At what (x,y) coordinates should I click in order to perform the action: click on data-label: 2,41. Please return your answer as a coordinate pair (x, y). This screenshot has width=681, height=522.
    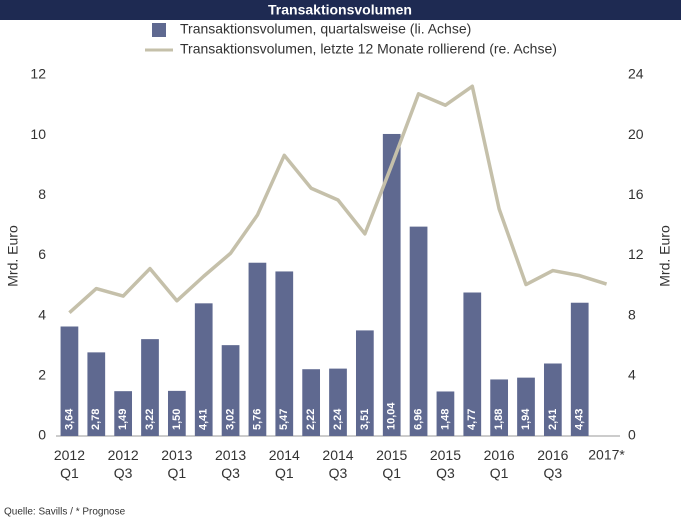
    Looking at the image, I should click on (553, 419).